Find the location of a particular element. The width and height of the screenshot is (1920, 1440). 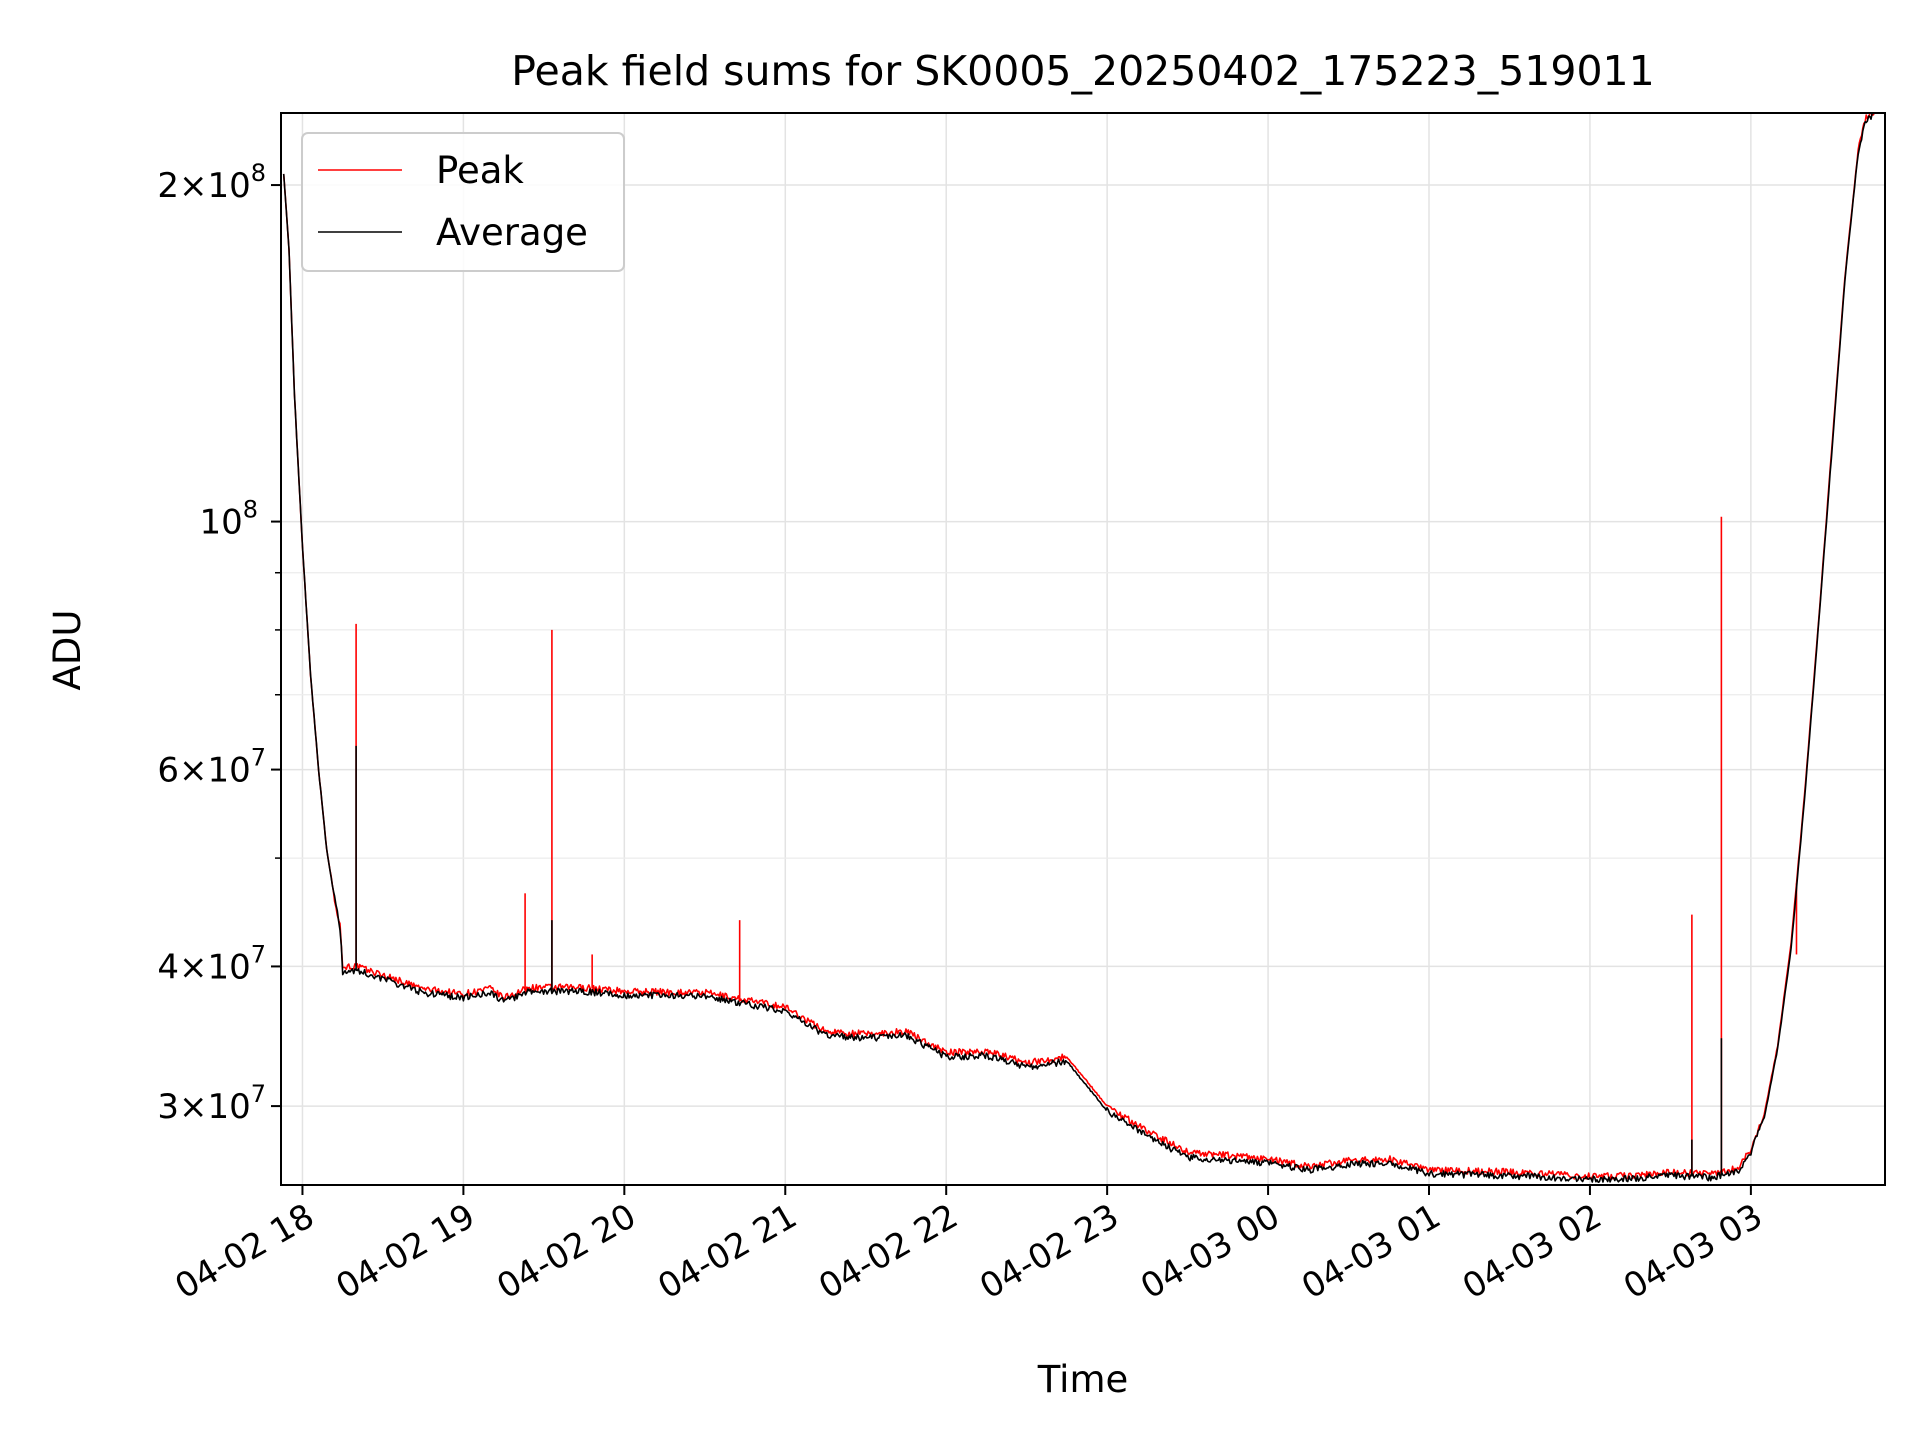

legend: Peak Average is located at coordinates (463, 202).